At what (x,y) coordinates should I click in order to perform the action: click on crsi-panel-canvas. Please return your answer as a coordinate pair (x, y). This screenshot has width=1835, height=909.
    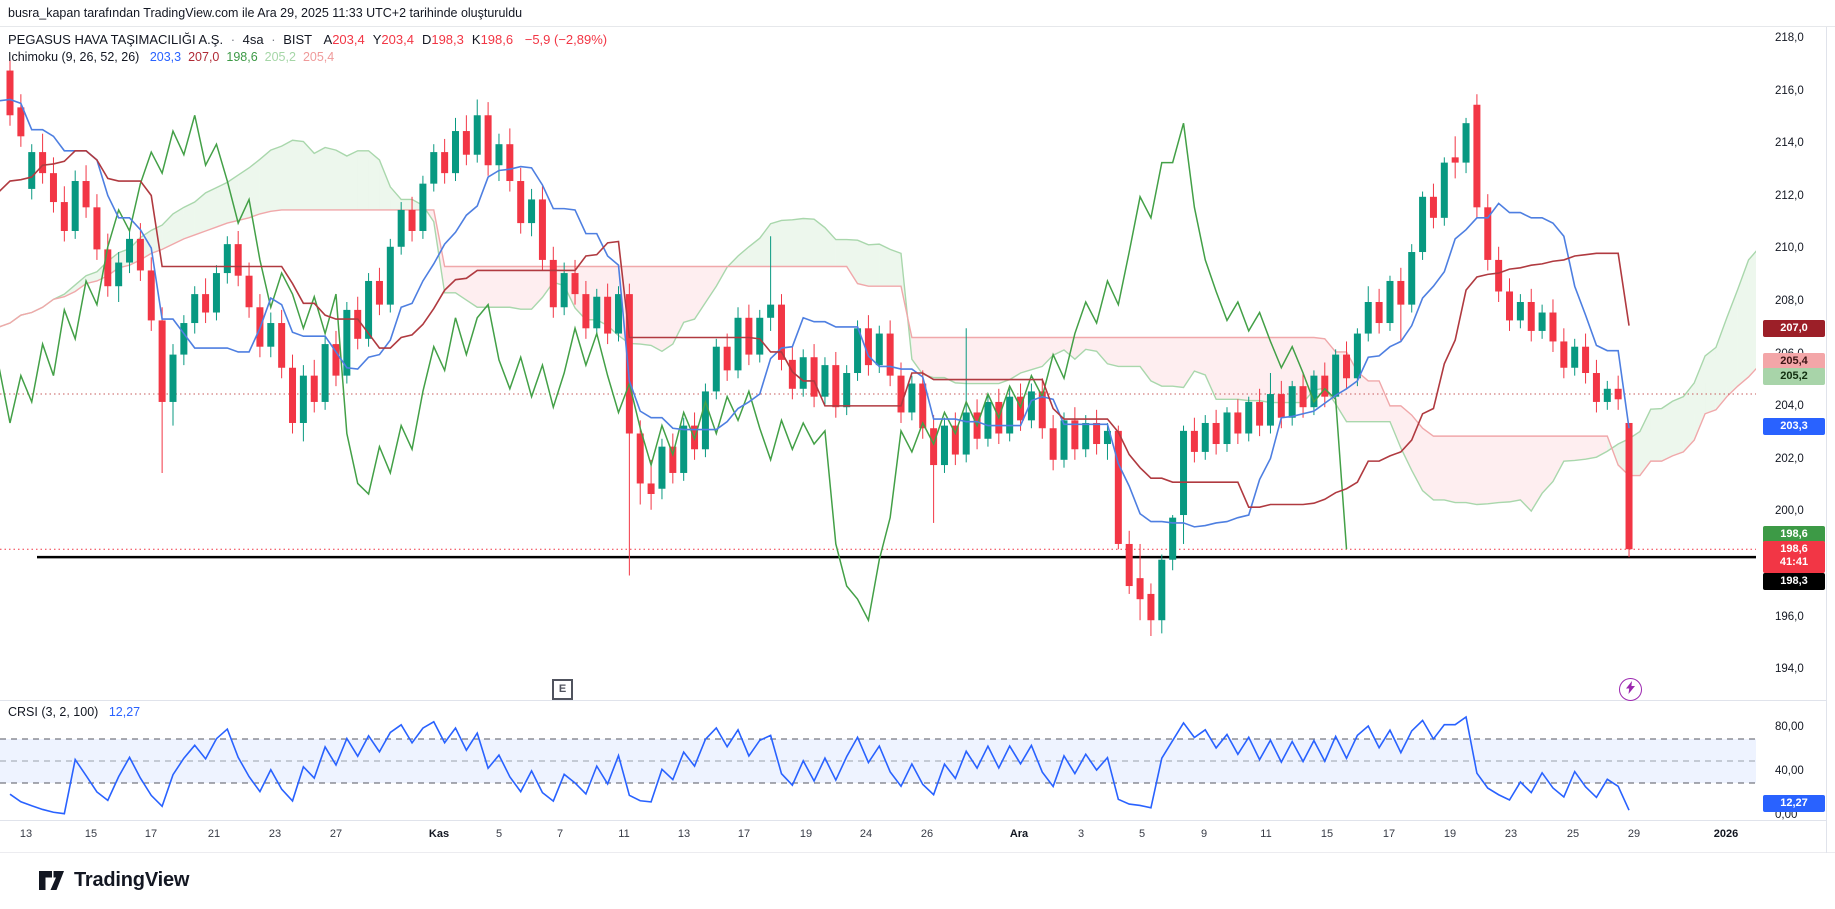
    Looking at the image, I should click on (878, 760).